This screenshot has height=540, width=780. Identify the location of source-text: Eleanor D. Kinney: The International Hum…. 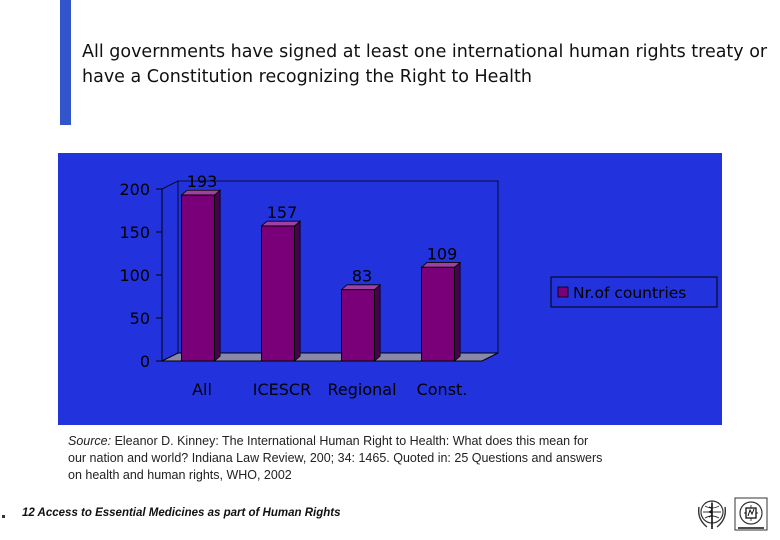
(335, 458).